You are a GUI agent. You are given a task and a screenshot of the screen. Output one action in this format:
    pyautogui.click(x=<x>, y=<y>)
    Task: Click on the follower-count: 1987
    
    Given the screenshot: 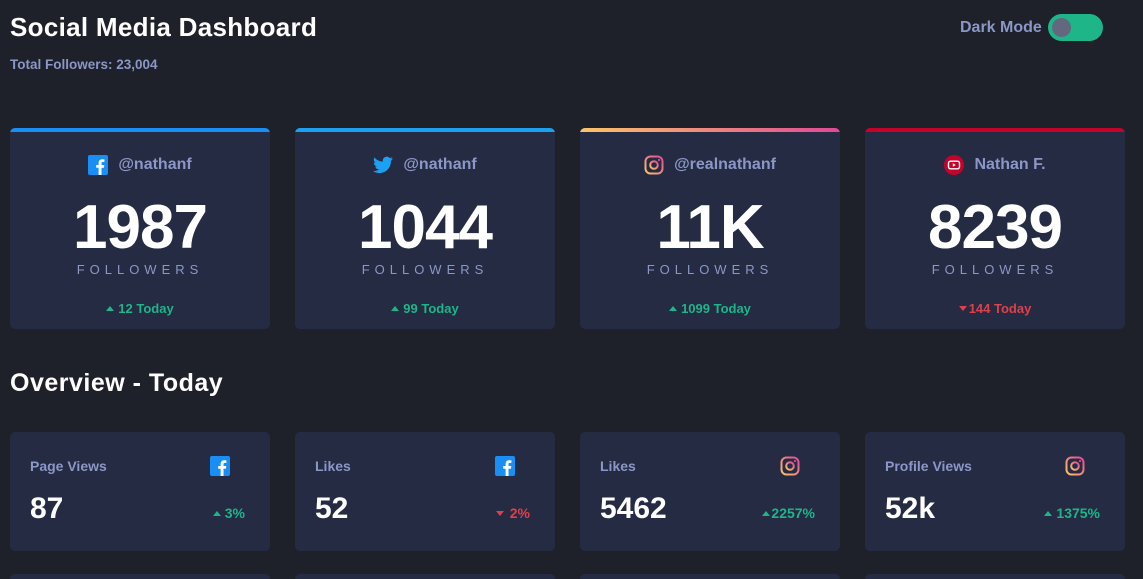 What is the action you would take?
    pyautogui.click(x=140, y=227)
    